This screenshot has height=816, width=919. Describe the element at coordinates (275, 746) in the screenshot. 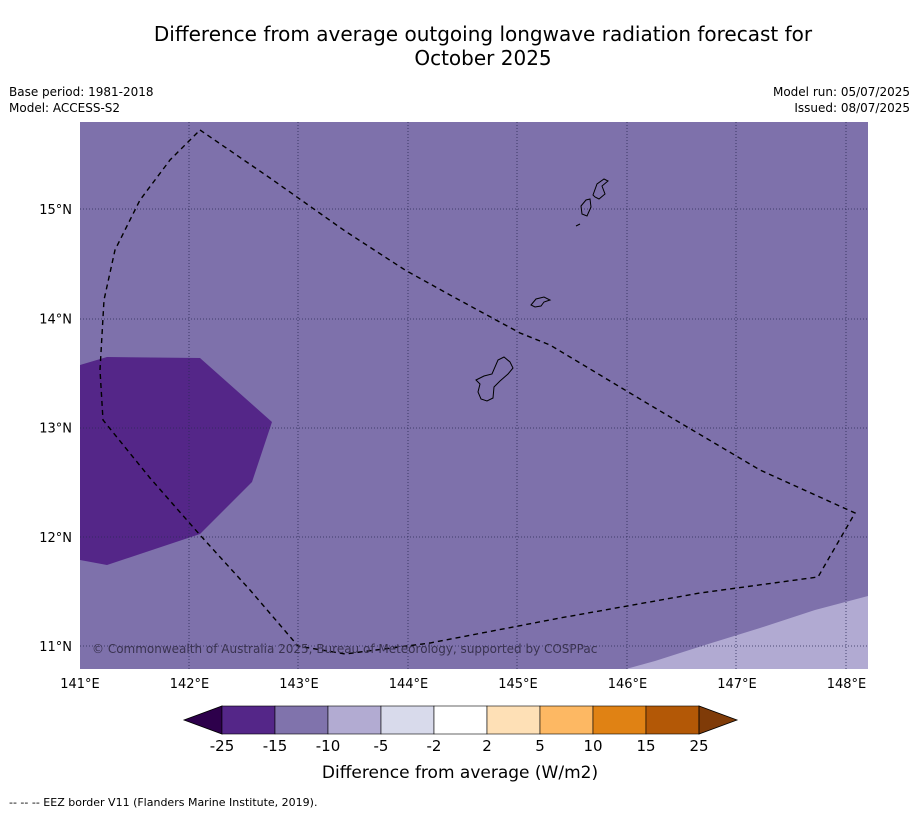

I see `colorbar-tick-label: -15` at that location.